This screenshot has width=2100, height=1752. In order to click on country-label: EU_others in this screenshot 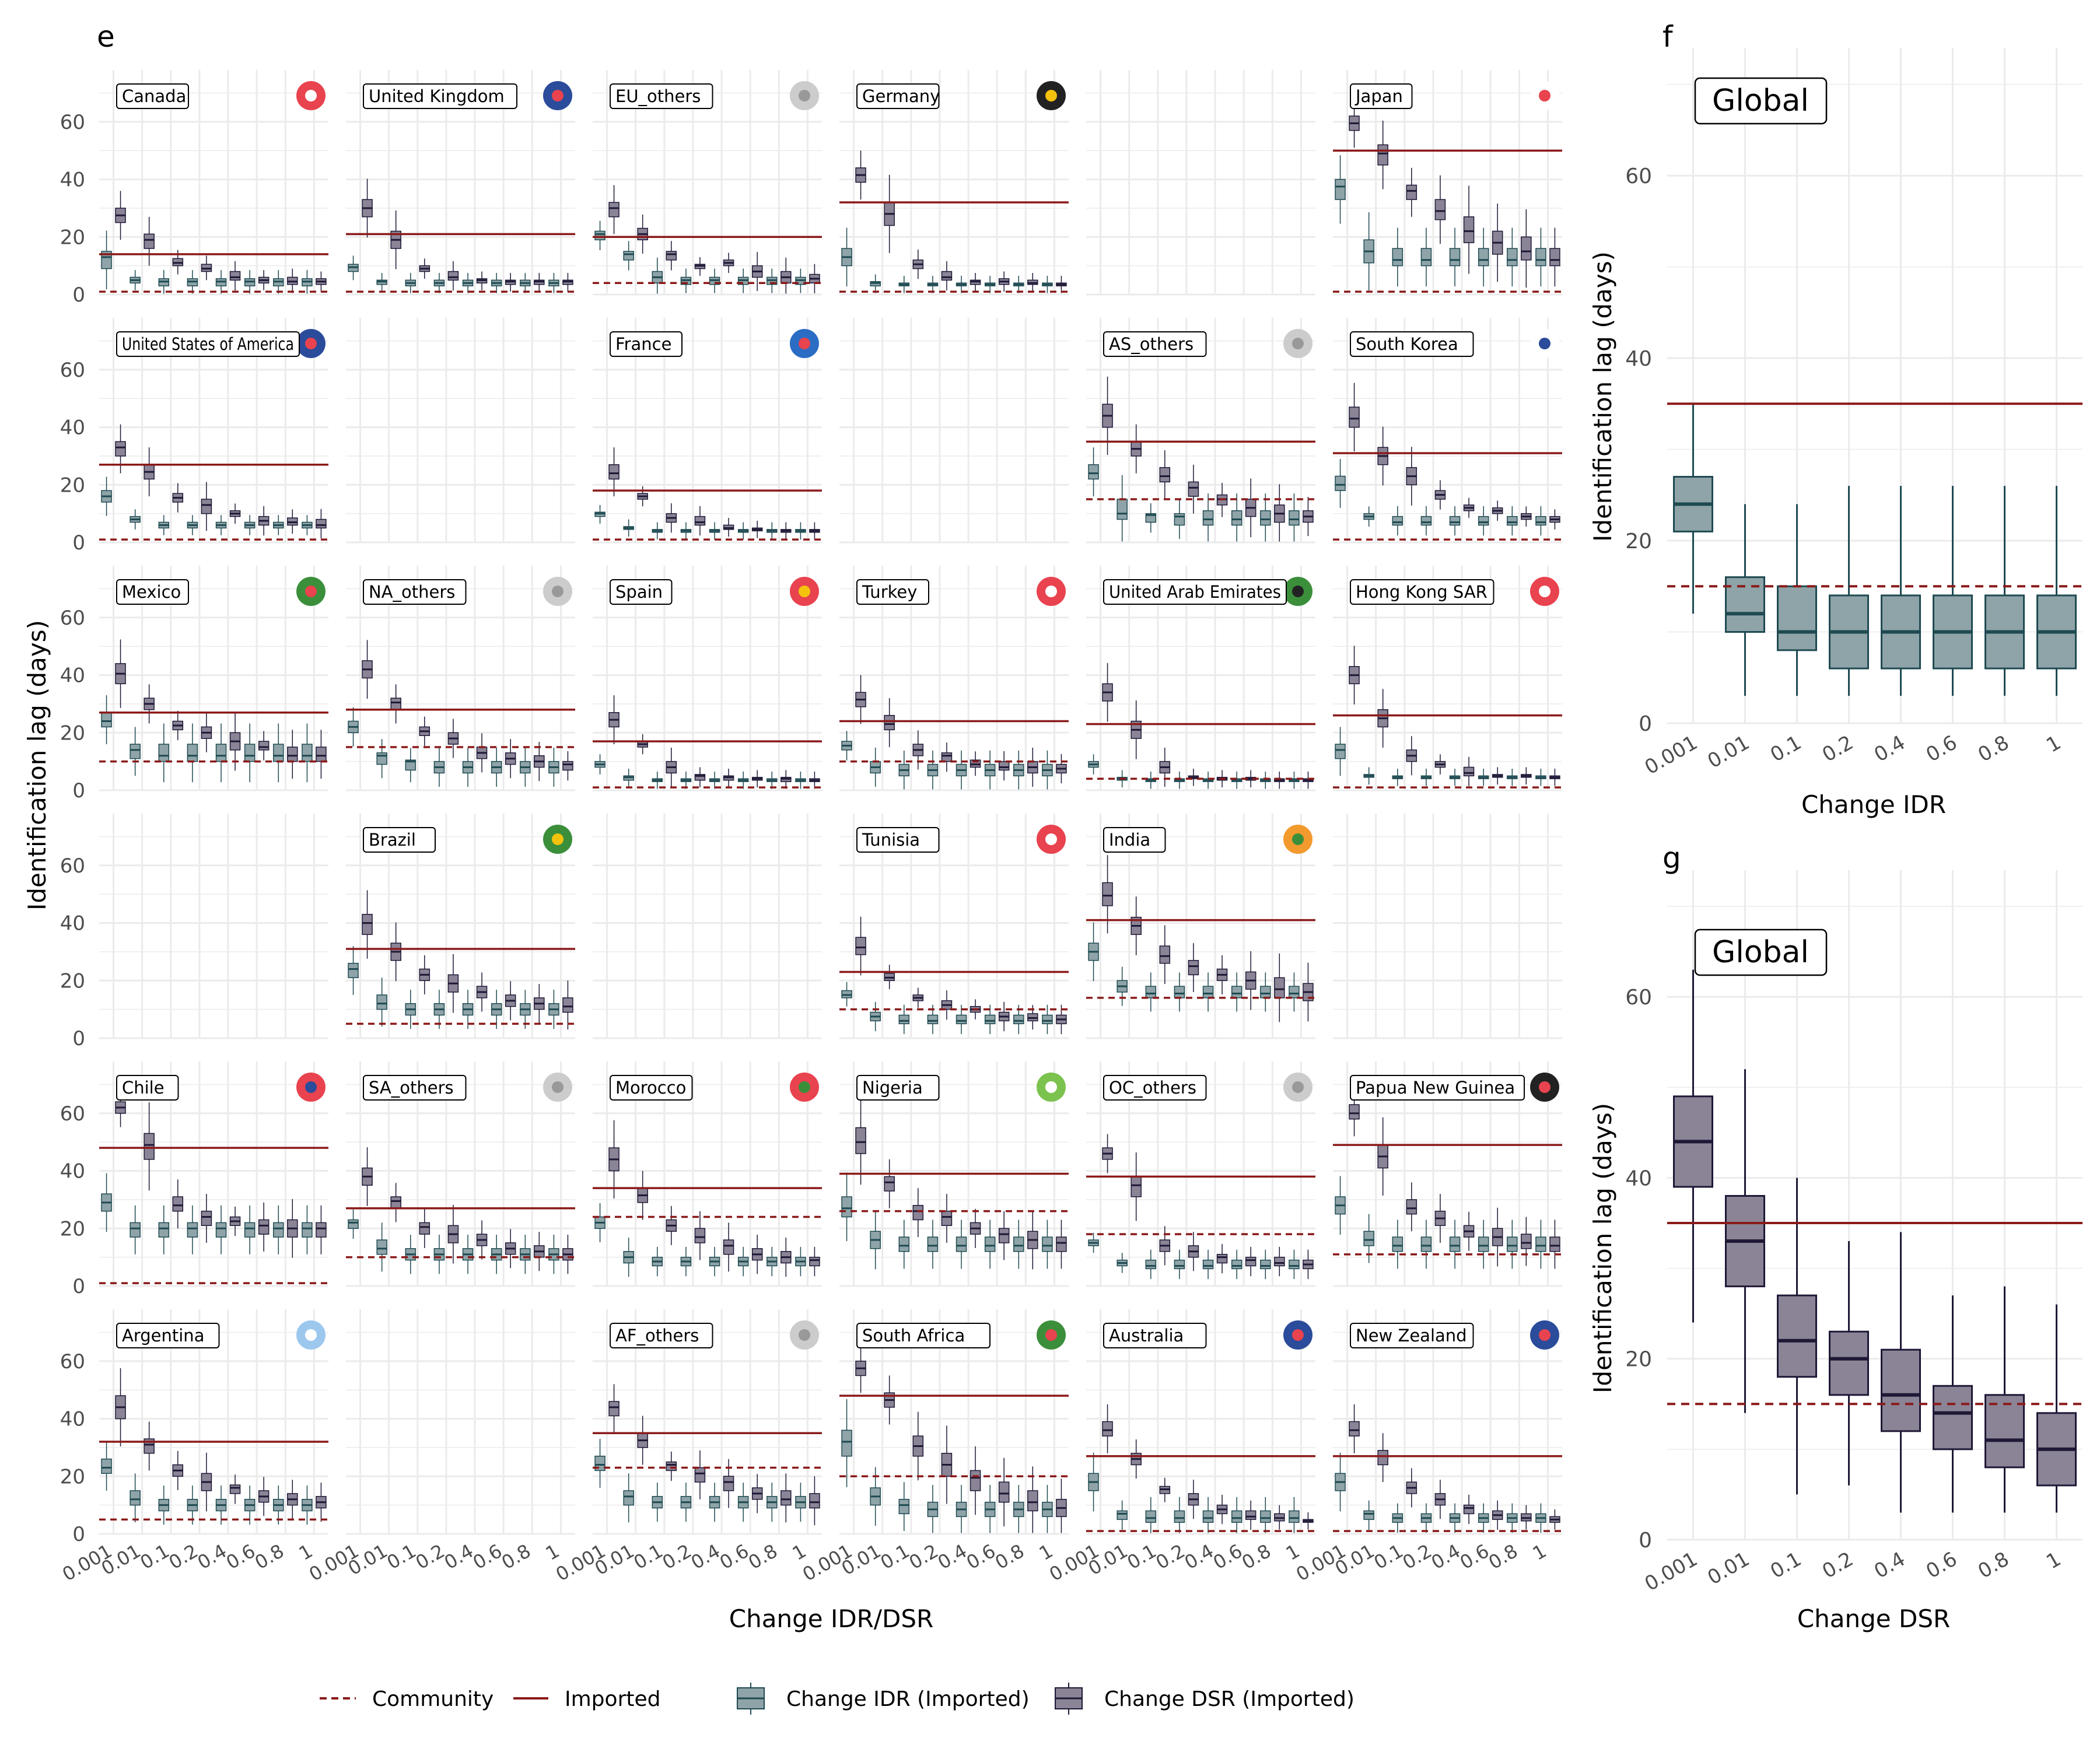, I will do `click(658, 96)`.